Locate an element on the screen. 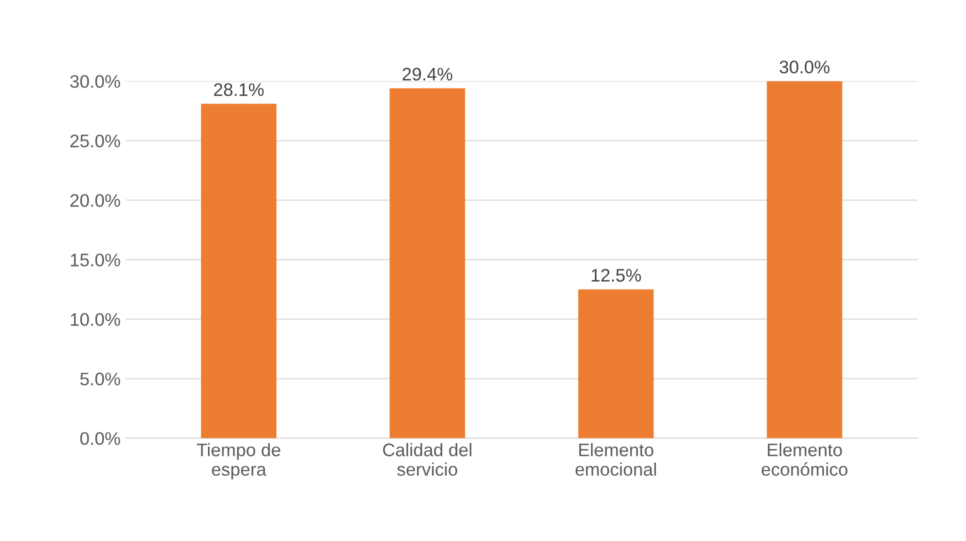 The image size is (966, 541). data-label: 29.4% is located at coordinates (427, 74).